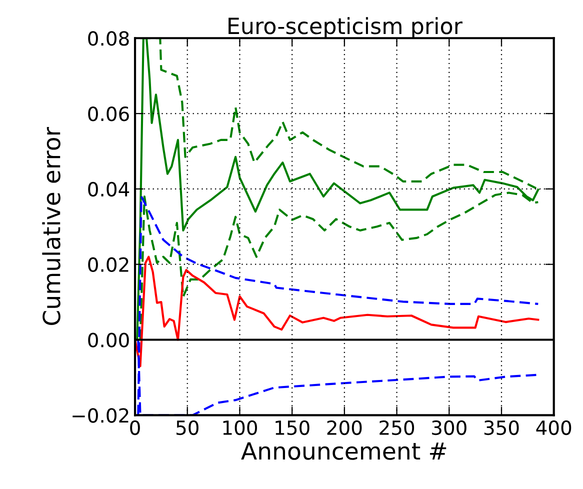  What do you see at coordinates (108, 264) in the screenshot?
I see `y-tick-label: 0.02` at bounding box center [108, 264].